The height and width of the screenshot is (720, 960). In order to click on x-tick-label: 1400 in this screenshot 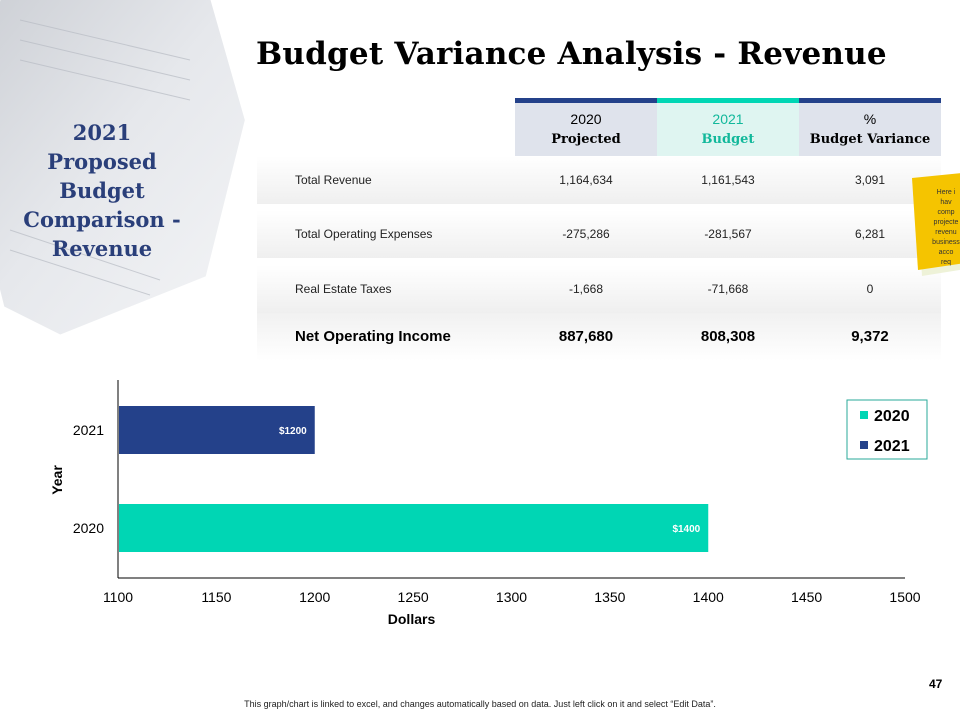, I will do `click(708, 597)`.